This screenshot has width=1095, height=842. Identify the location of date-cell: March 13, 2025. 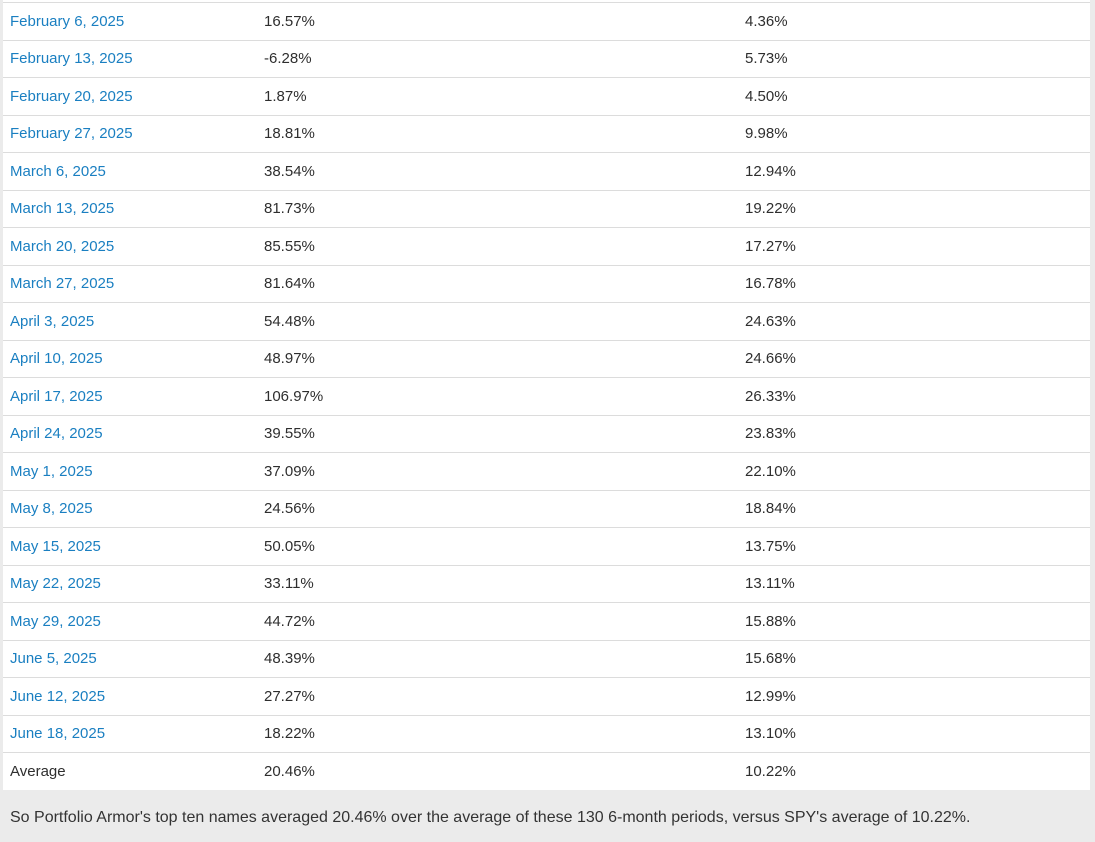
(130, 209).